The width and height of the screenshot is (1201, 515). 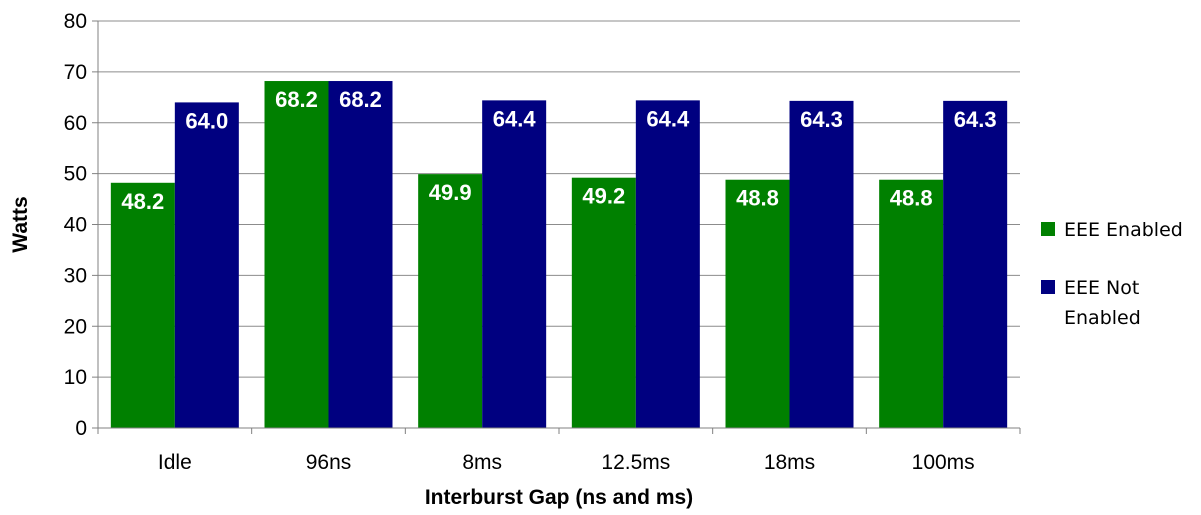 I want to click on x-axis-title: Interburst Gap (ns and ms), so click(x=559, y=497).